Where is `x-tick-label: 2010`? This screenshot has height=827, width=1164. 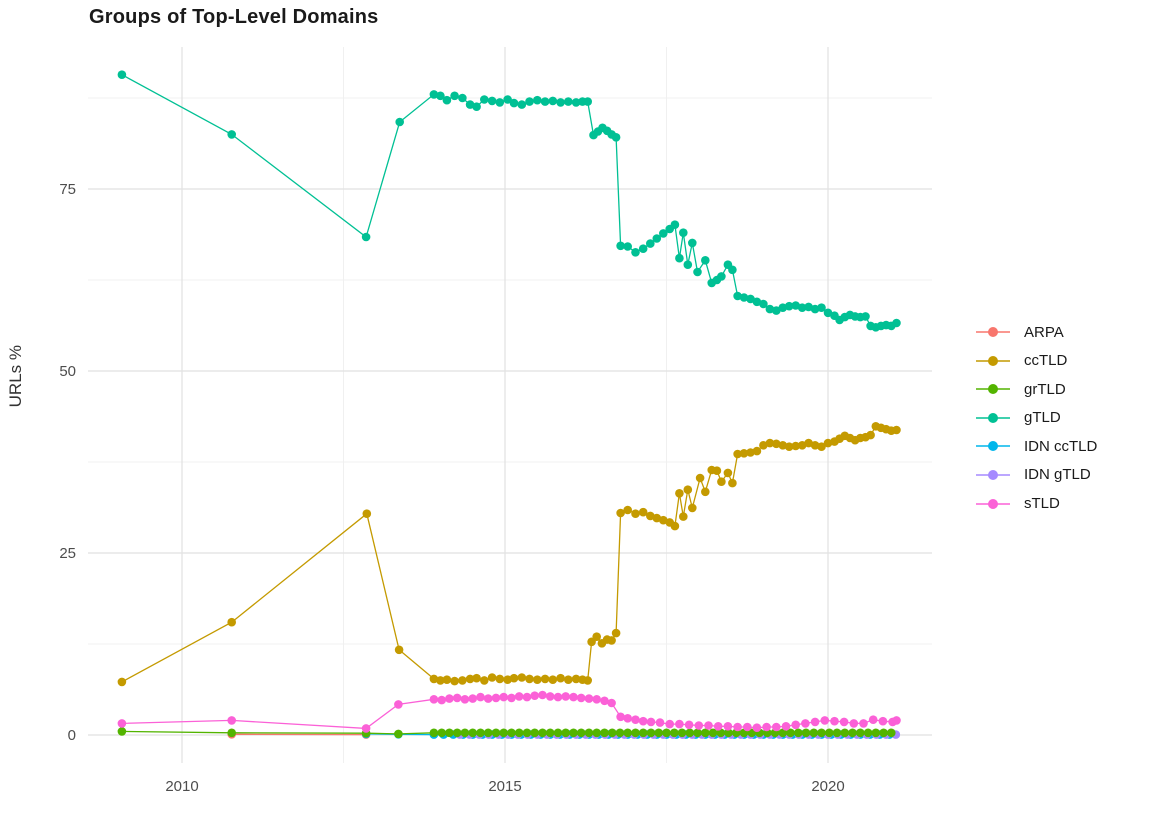 x-tick-label: 2010 is located at coordinates (181, 786).